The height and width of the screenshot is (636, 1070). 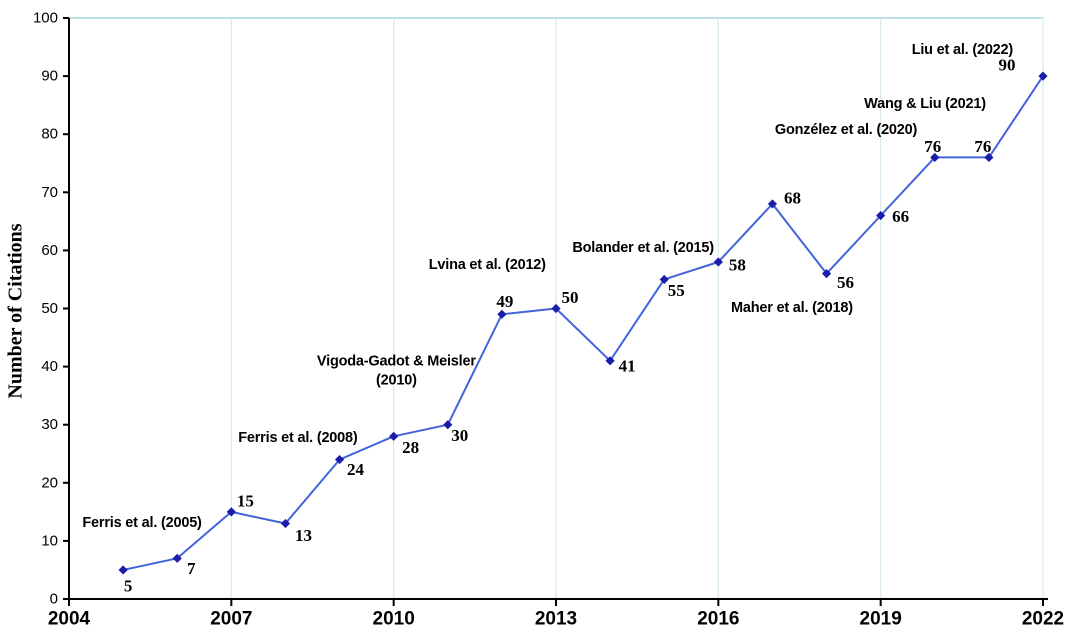 I want to click on annotation-label: Ferris et al. (2008), so click(x=298, y=438).